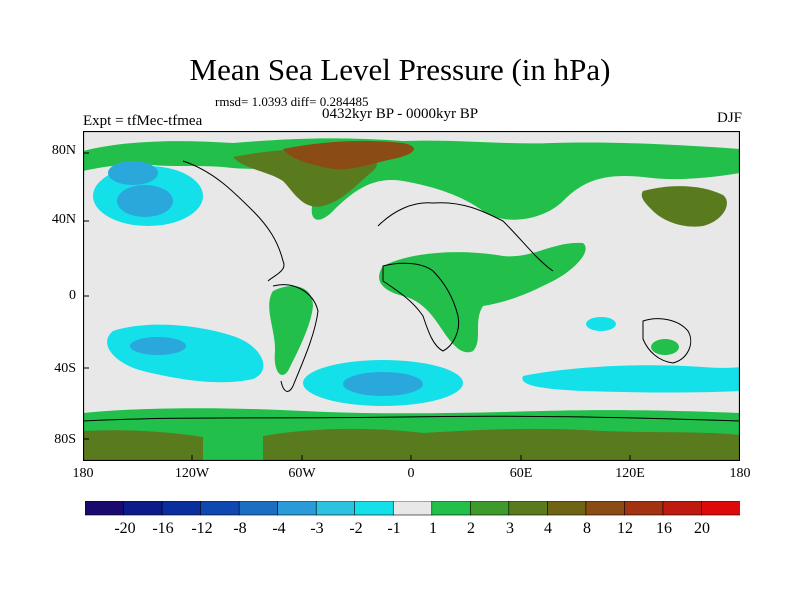  Describe the element at coordinates (394, 528) in the screenshot. I see `legend-label: -1` at that location.